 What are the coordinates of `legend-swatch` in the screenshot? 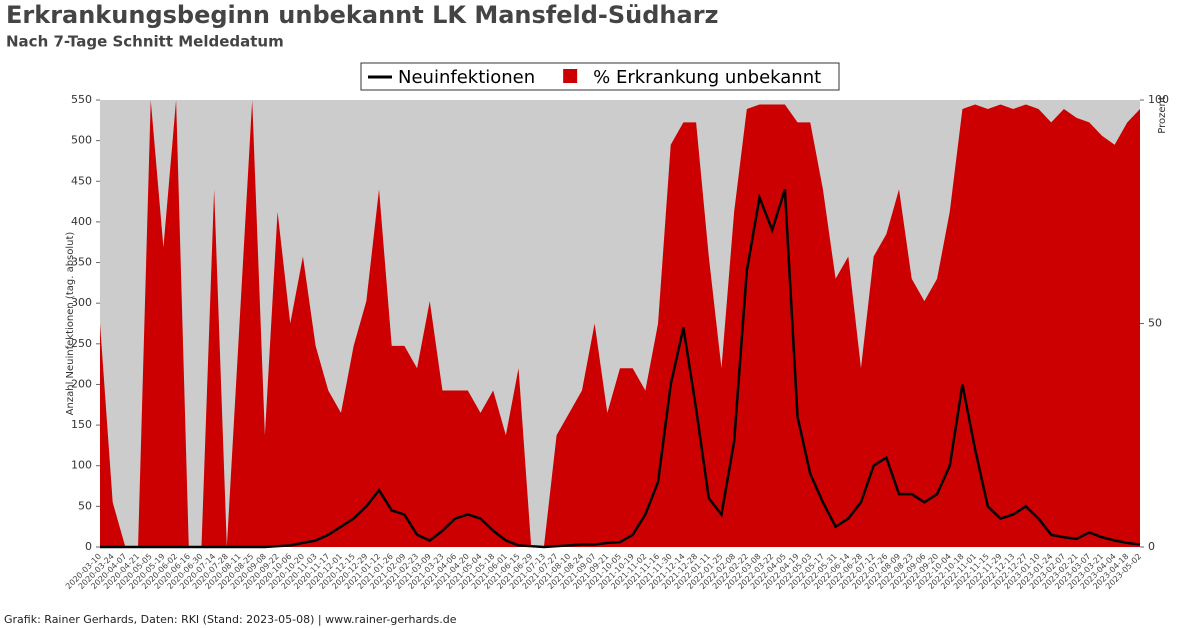 It's located at (570, 76).